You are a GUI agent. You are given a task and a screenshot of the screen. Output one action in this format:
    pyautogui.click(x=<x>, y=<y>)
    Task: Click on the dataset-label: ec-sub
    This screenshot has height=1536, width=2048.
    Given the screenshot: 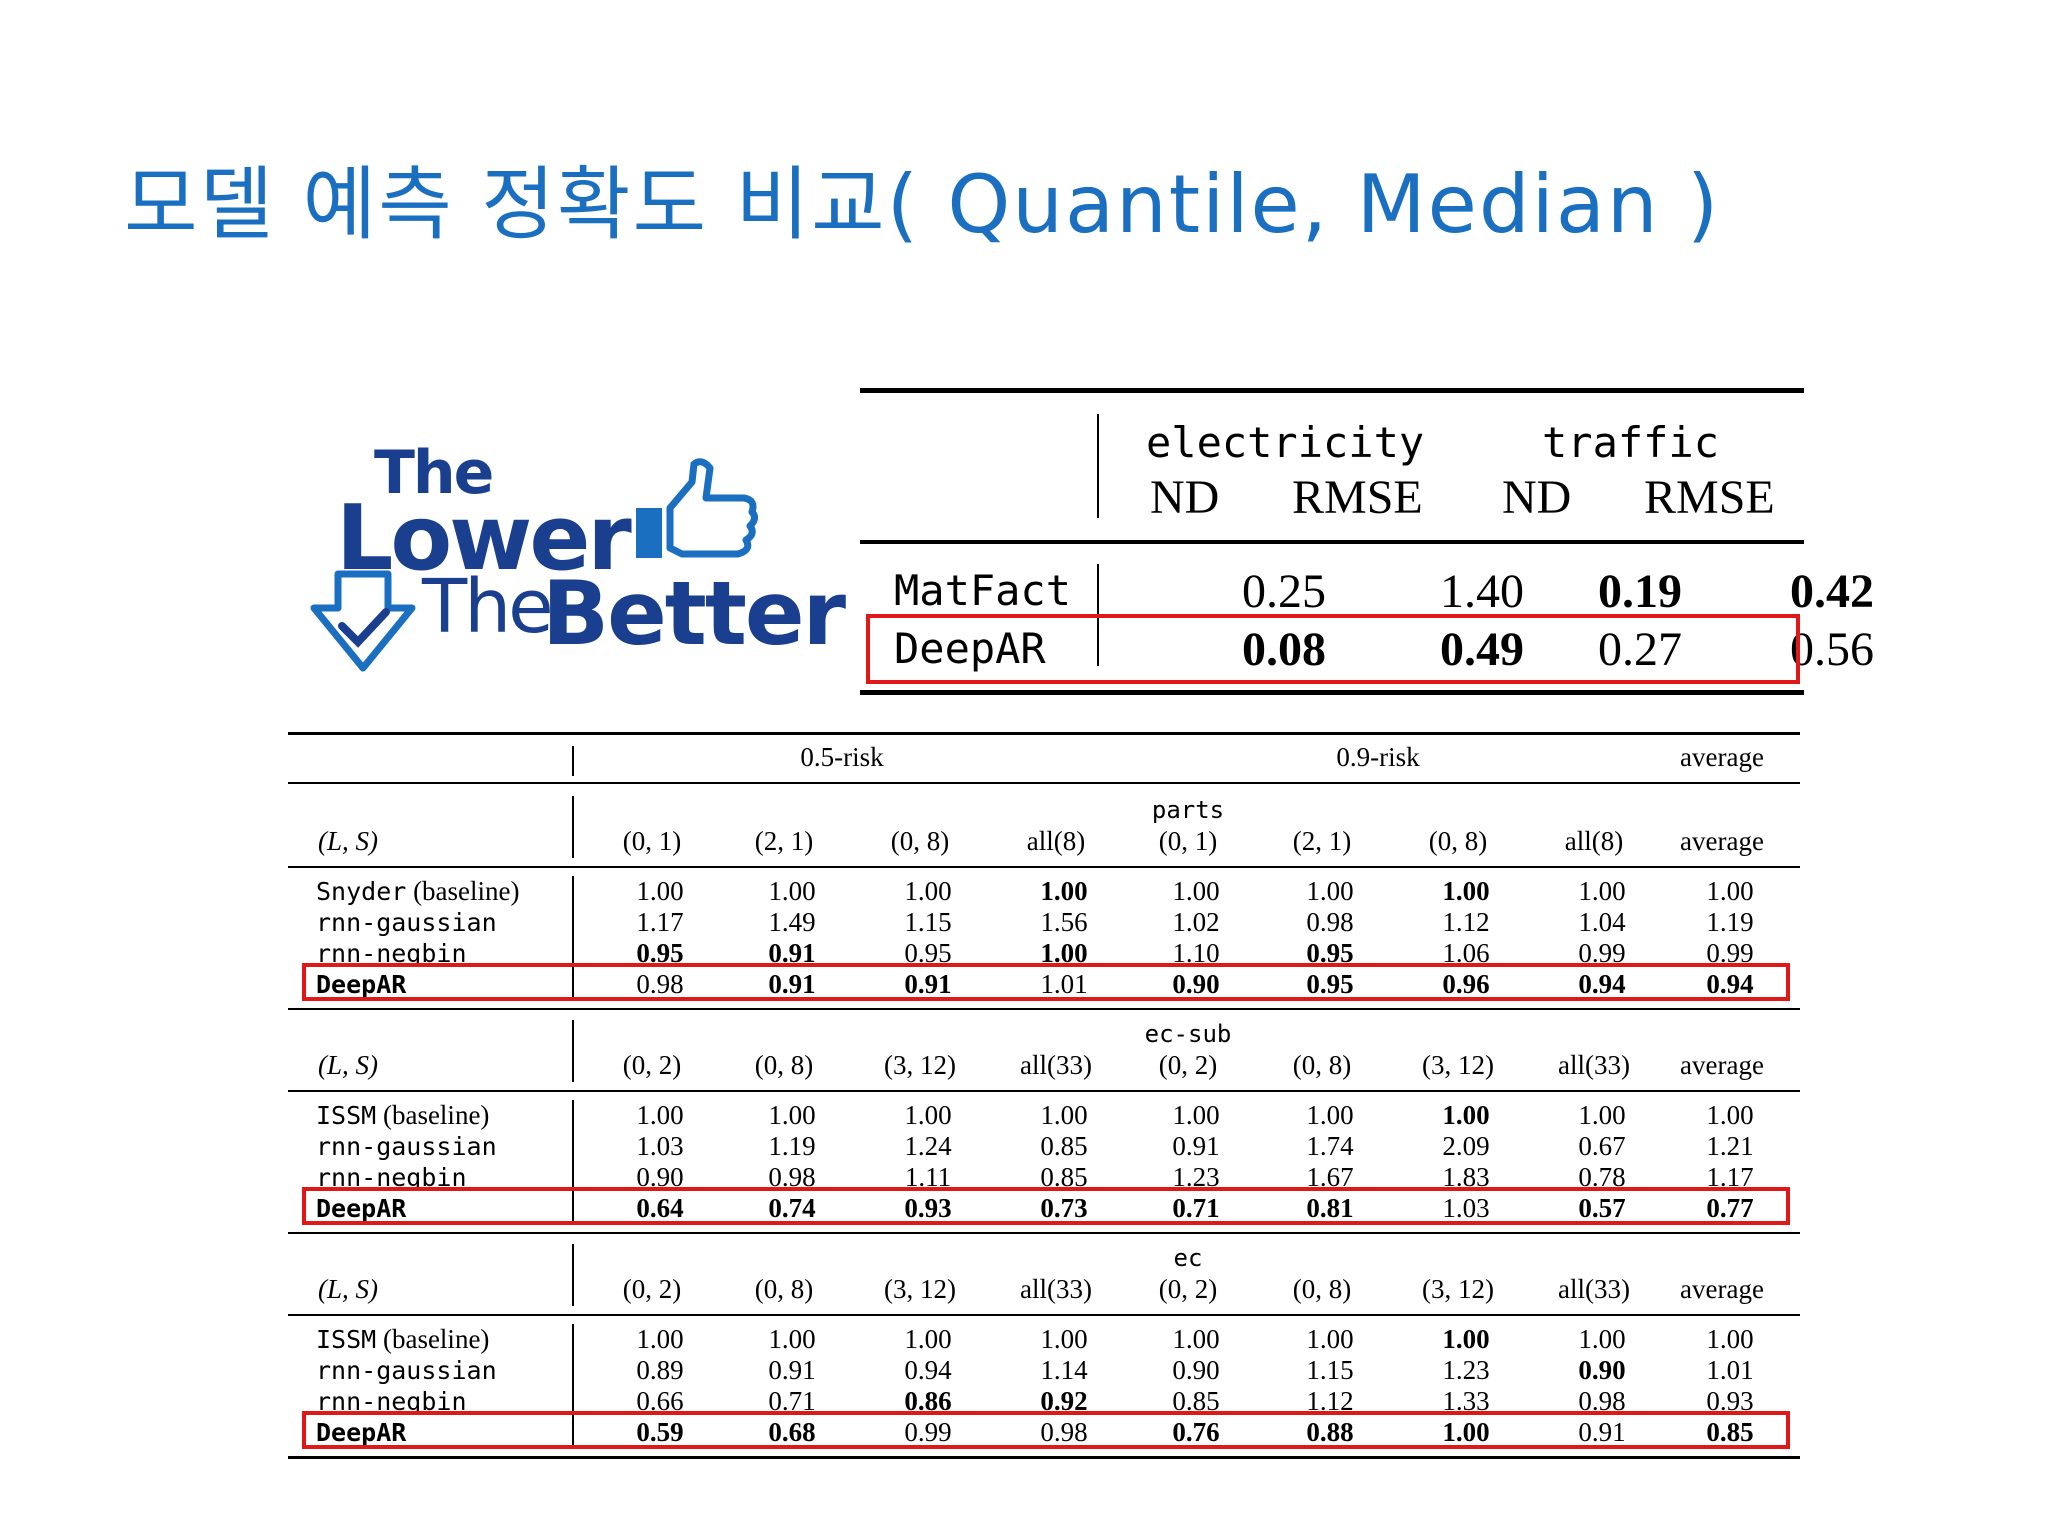 What is the action you would take?
    pyautogui.click(x=1188, y=1034)
    